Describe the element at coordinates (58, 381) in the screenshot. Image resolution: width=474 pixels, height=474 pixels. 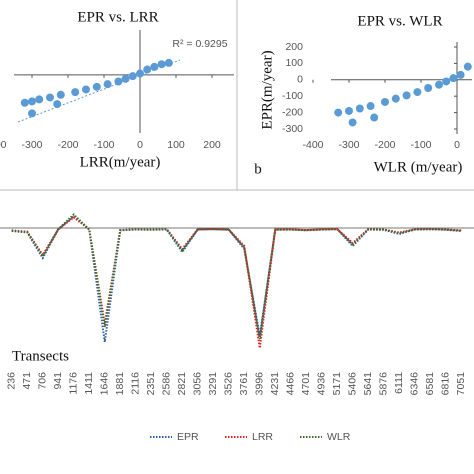
I see `x-tick-label: 941` at that location.